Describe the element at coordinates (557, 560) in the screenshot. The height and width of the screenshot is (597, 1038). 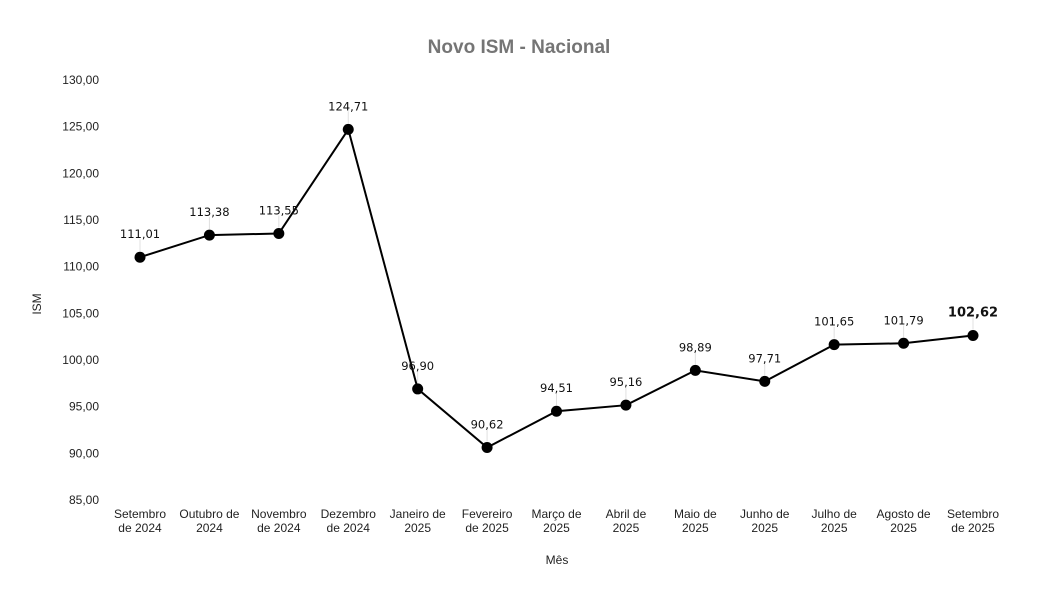
I see `x-axis-label: Mês` at that location.